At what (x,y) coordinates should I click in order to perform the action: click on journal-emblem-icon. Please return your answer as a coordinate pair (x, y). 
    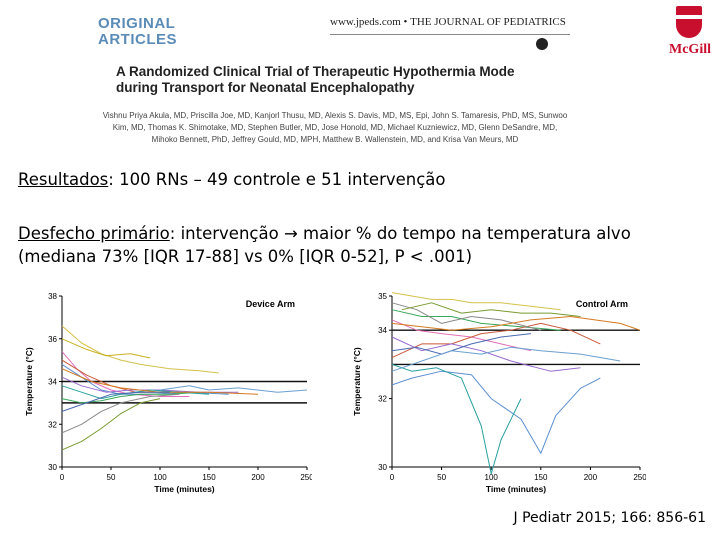
    Looking at the image, I should click on (542, 44).